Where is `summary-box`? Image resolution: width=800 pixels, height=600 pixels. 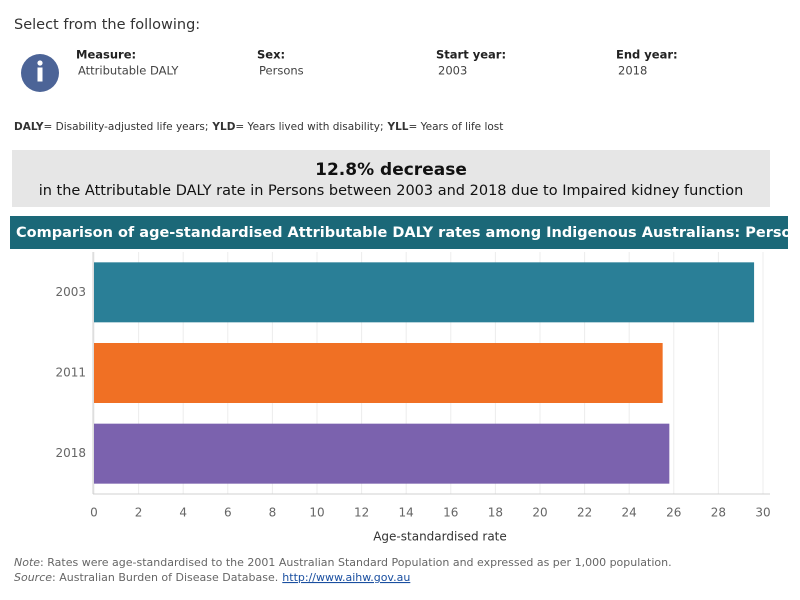 summary-box is located at coordinates (391, 178).